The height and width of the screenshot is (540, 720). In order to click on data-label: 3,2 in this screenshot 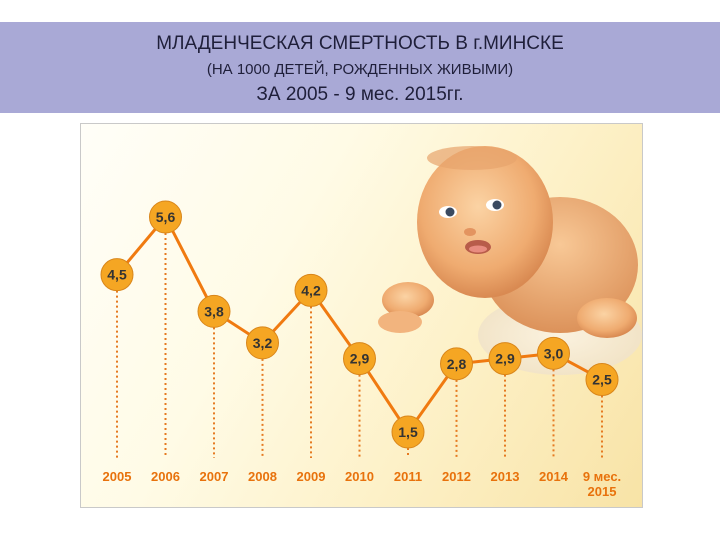, I will do `click(263, 343)`.